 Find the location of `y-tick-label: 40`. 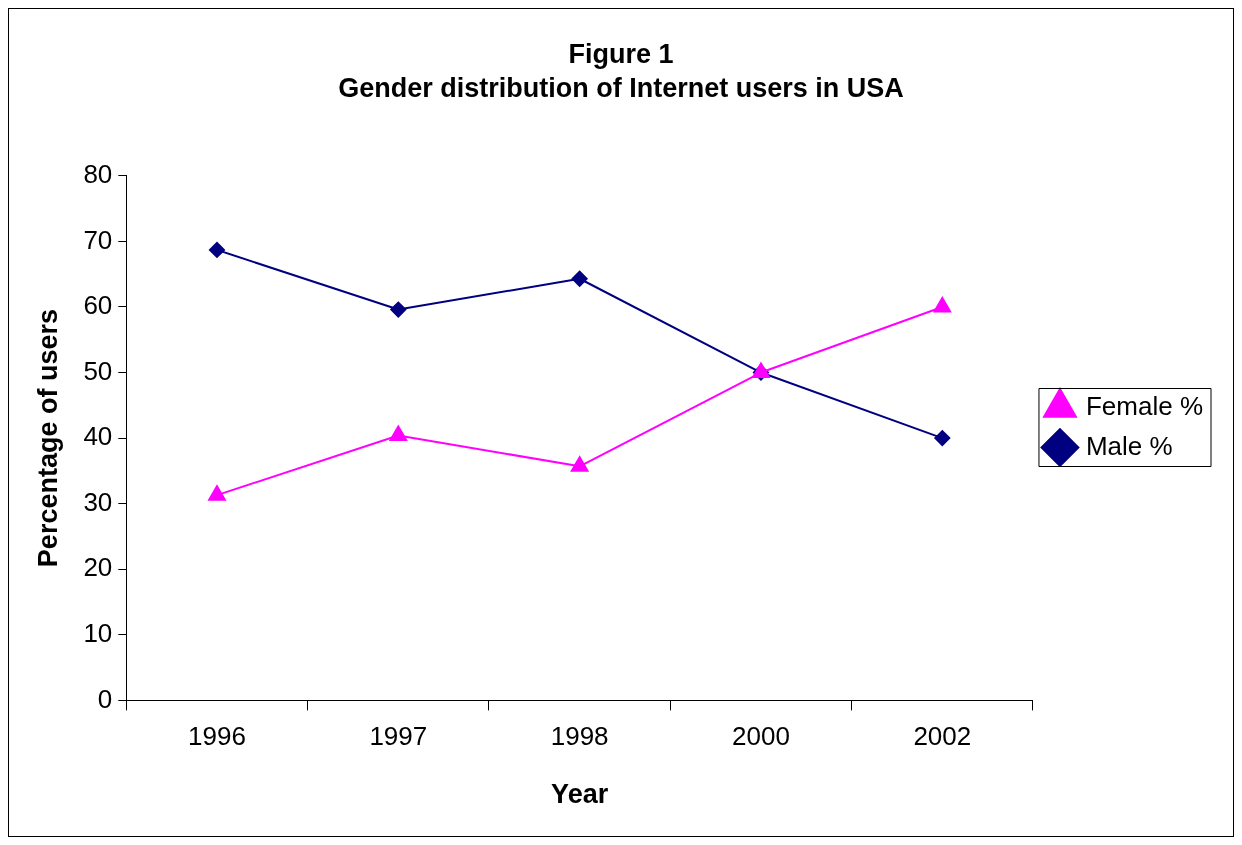

y-tick-label: 40 is located at coordinates (98, 436).